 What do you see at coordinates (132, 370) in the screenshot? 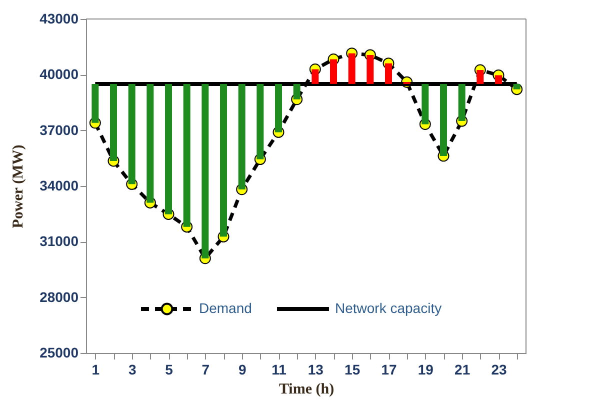
I see `x-tick-label: 3` at bounding box center [132, 370].